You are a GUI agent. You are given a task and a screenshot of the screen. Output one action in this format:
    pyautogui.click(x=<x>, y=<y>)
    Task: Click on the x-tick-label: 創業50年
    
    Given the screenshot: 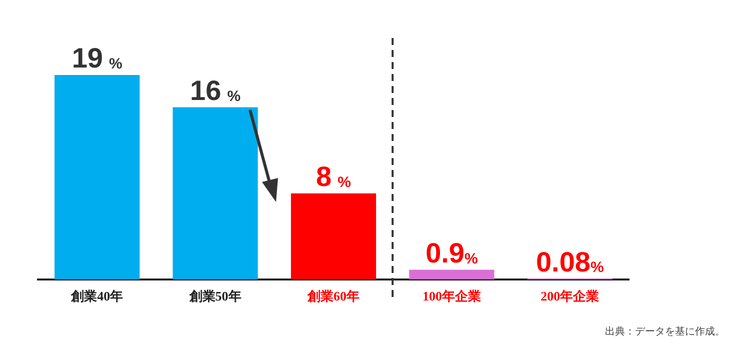 What is the action you would take?
    pyautogui.click(x=215, y=296)
    